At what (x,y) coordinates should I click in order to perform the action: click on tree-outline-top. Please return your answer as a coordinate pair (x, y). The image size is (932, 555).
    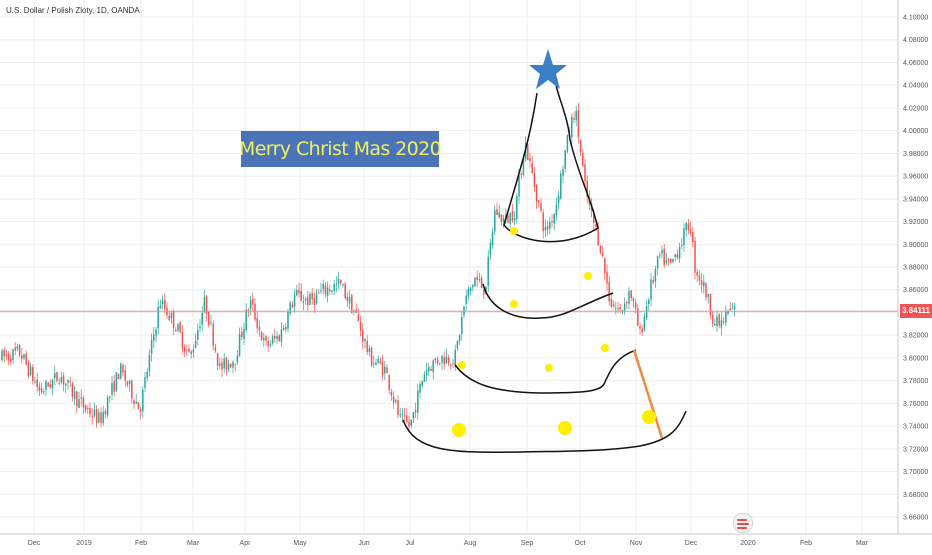
    Looking at the image, I should click on (551, 162).